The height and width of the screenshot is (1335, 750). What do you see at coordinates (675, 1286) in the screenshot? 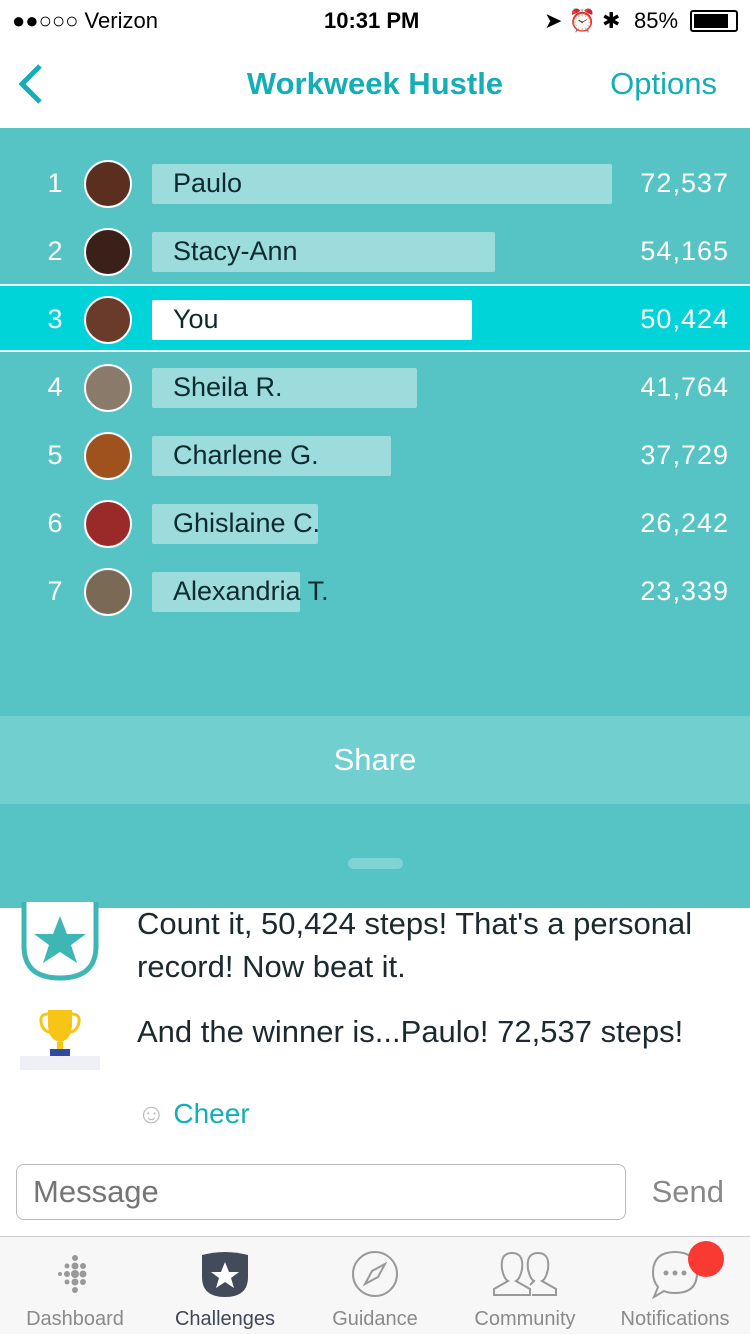
I see `tab-notifications: Notifications` at bounding box center [675, 1286].